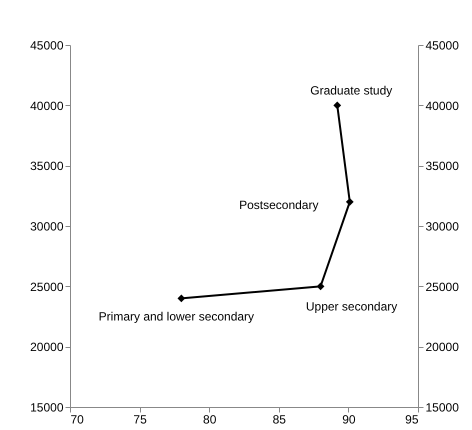 Image resolution: width=472 pixels, height=430 pixels. Describe the element at coordinates (351, 90) in the screenshot. I see `annotation: Graduate study` at that location.